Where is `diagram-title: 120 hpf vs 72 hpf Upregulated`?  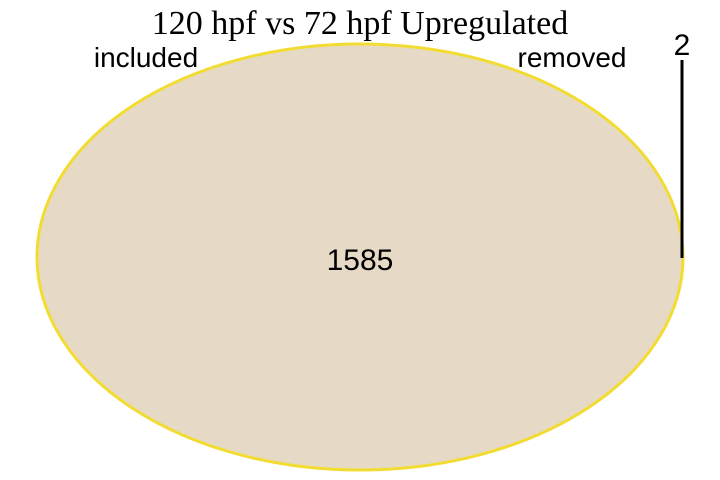
diagram-title: 120 hpf vs 72 hpf Upregulated is located at coordinates (360, 23).